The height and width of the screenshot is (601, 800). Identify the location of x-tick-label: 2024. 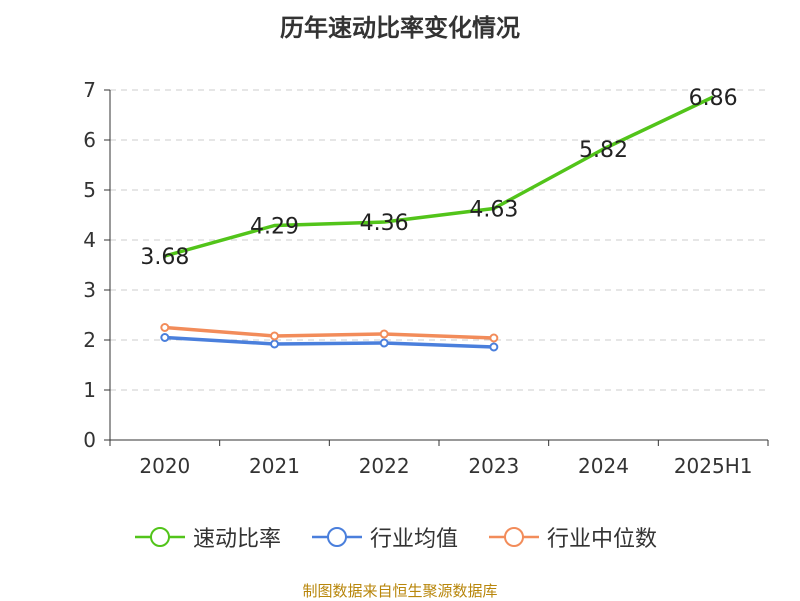
(603, 466).